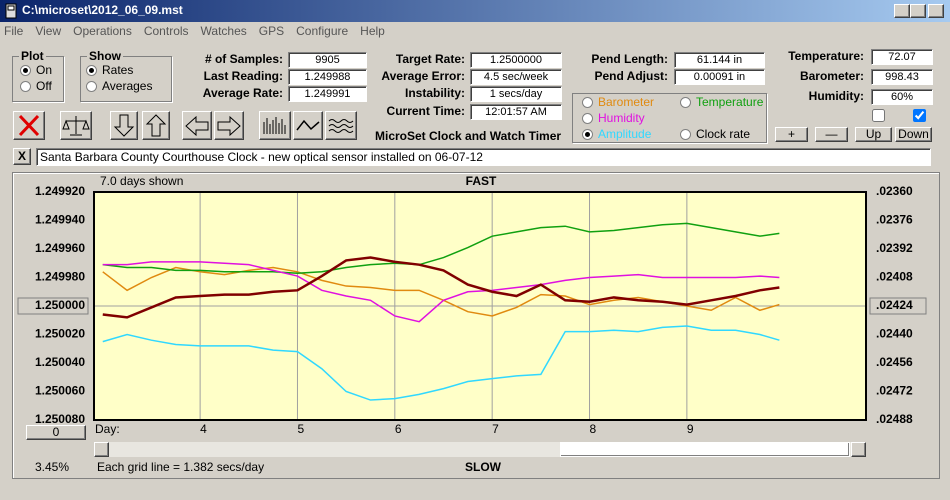 Image resolution: width=950 pixels, height=500 pixels. I want to click on clear-button, so click(29, 125).